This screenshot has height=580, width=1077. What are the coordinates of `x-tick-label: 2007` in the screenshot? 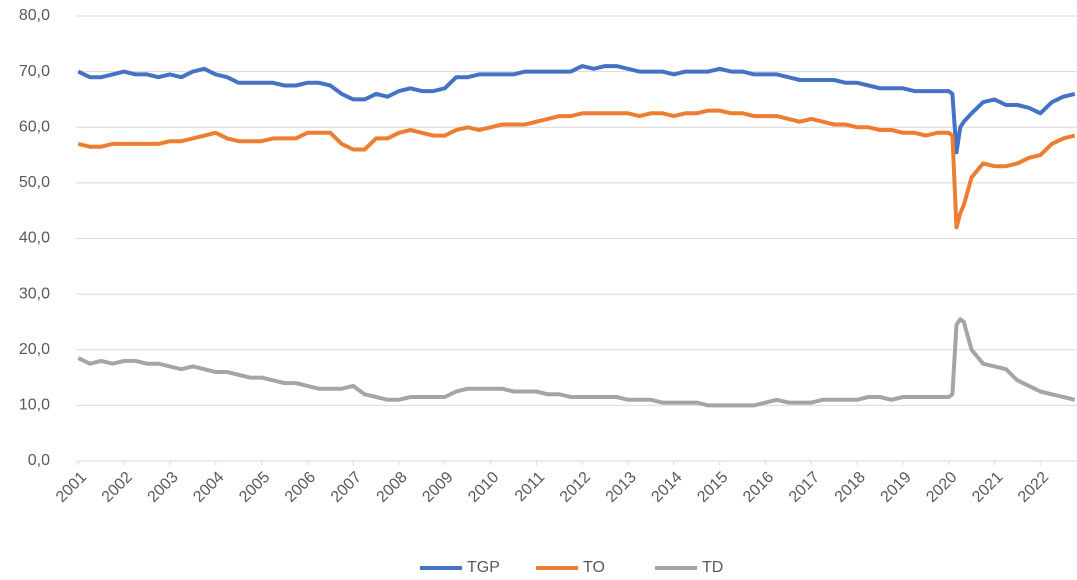 It's located at (346, 487).